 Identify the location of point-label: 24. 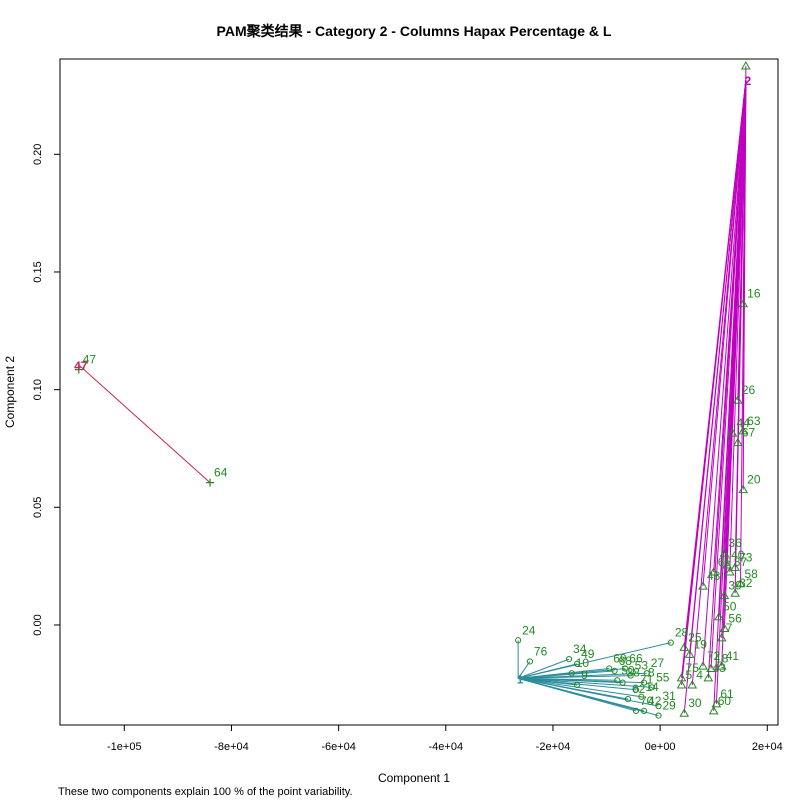
(529, 630).